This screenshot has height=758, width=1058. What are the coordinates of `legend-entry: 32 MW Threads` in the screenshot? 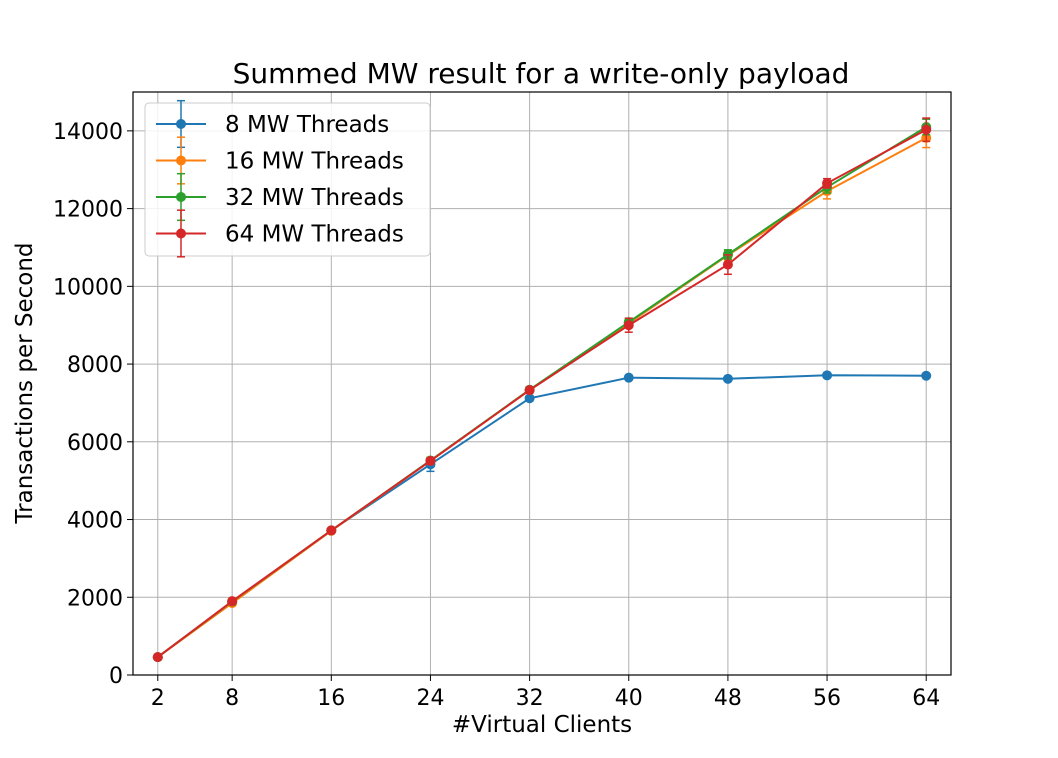 It's located at (280, 197).